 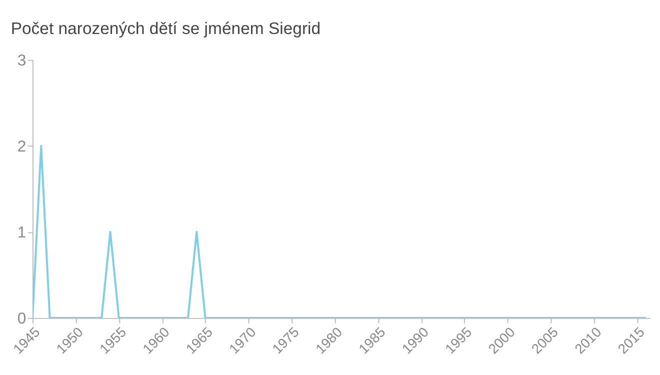 What do you see at coordinates (21, 233) in the screenshot?
I see `y-tick-label: 1` at bounding box center [21, 233].